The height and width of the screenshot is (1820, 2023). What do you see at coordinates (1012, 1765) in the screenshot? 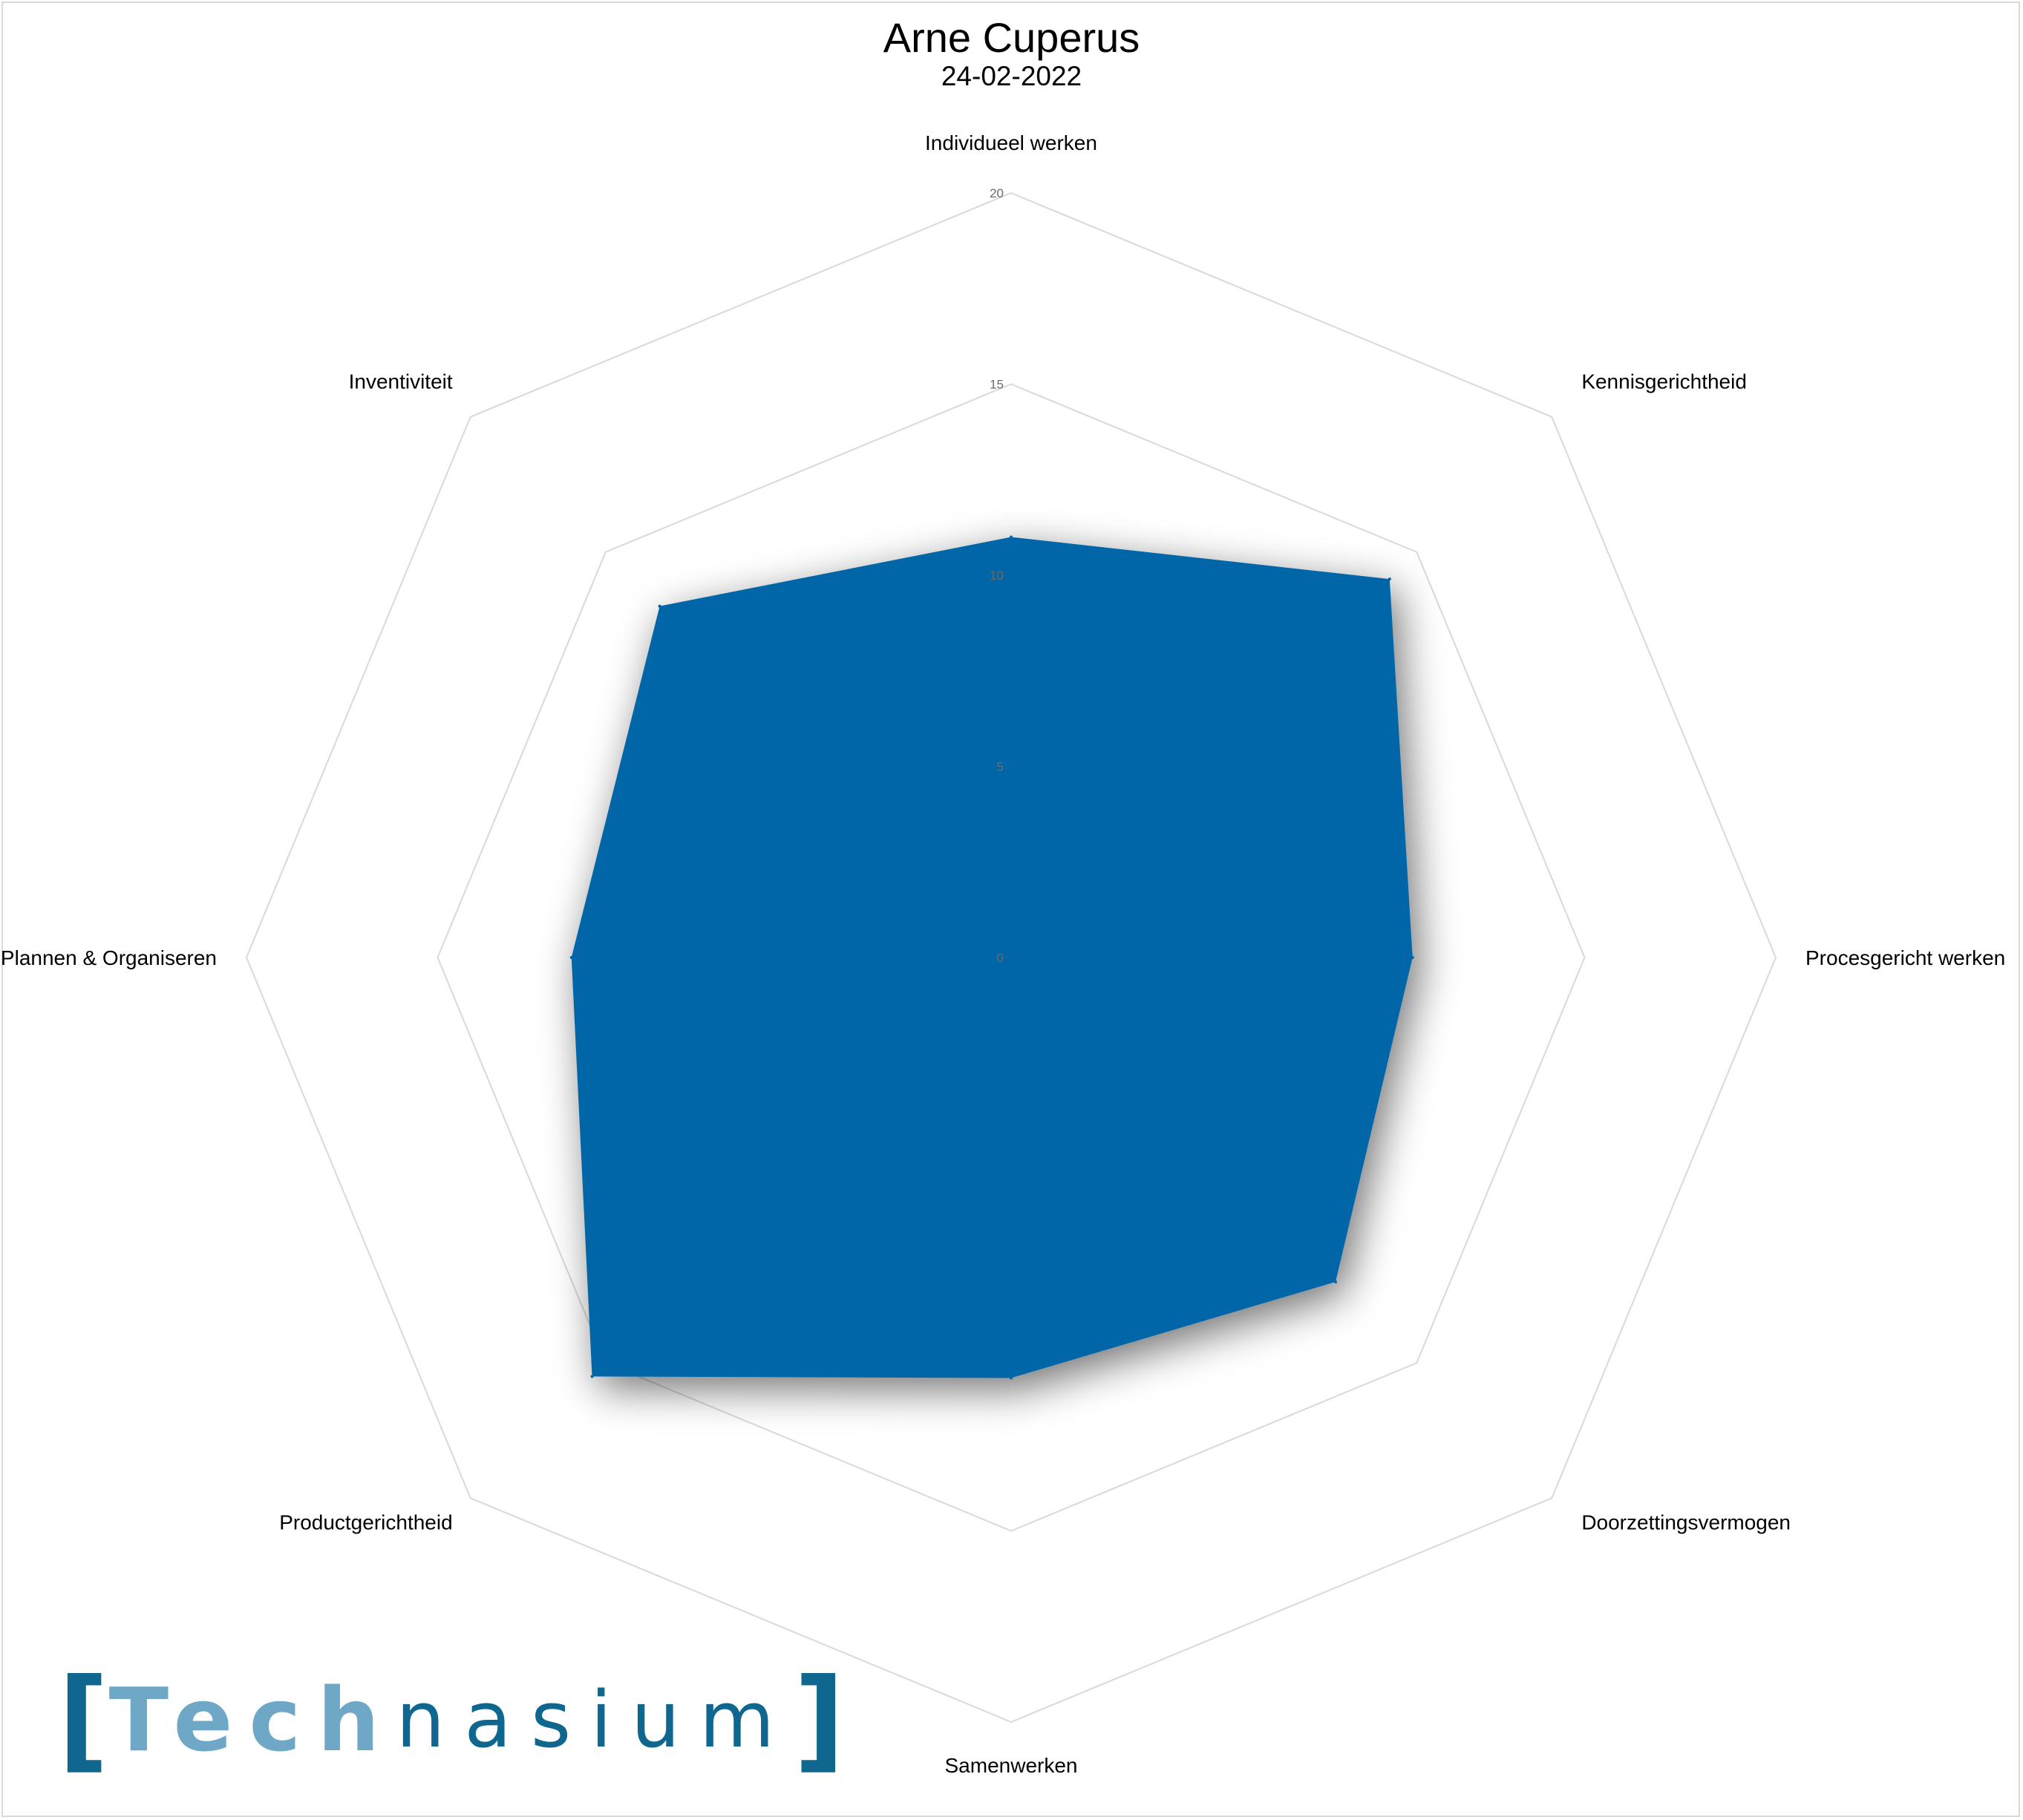
I see `category-label: Samenwerken` at bounding box center [1012, 1765].